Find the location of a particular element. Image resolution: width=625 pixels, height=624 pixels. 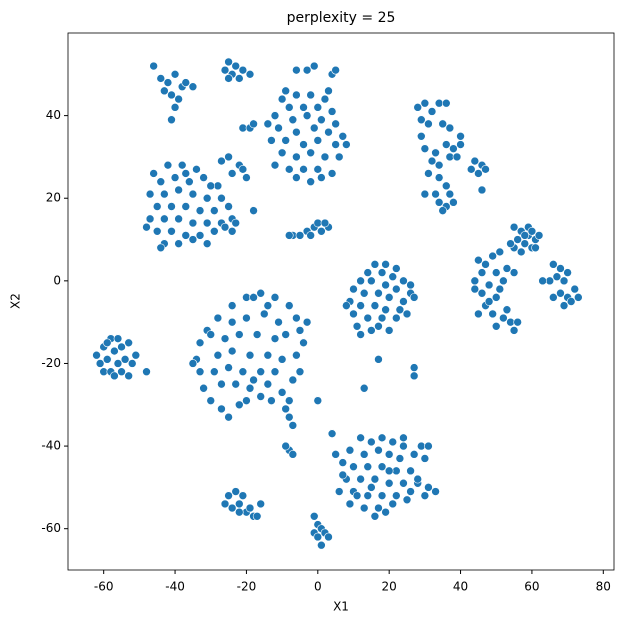

y-tick-label: -60 is located at coordinates (51, 528).